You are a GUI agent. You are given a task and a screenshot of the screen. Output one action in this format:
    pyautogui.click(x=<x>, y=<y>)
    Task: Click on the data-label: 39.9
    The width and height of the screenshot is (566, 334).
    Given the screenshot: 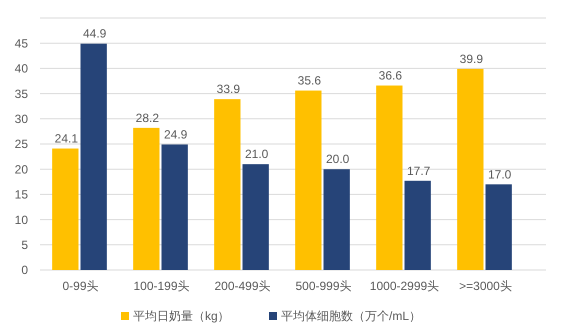 What is the action you would take?
    pyautogui.click(x=472, y=59)
    